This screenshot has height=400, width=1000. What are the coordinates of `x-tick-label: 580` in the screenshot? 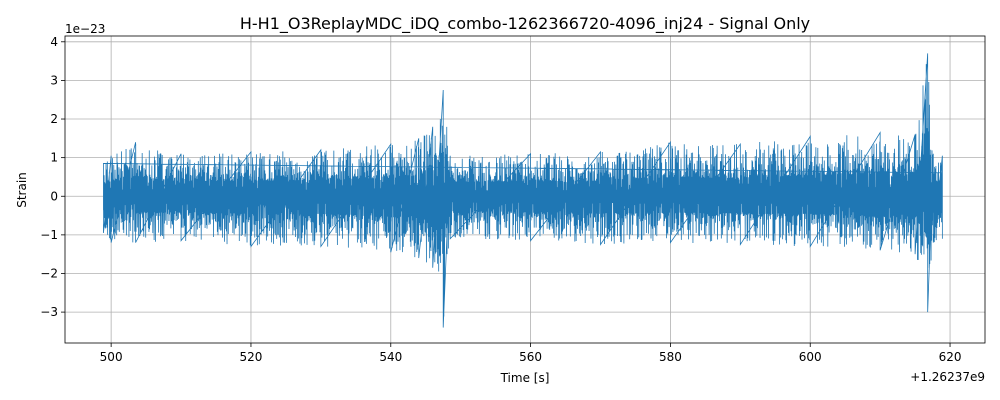 It's located at (670, 357).